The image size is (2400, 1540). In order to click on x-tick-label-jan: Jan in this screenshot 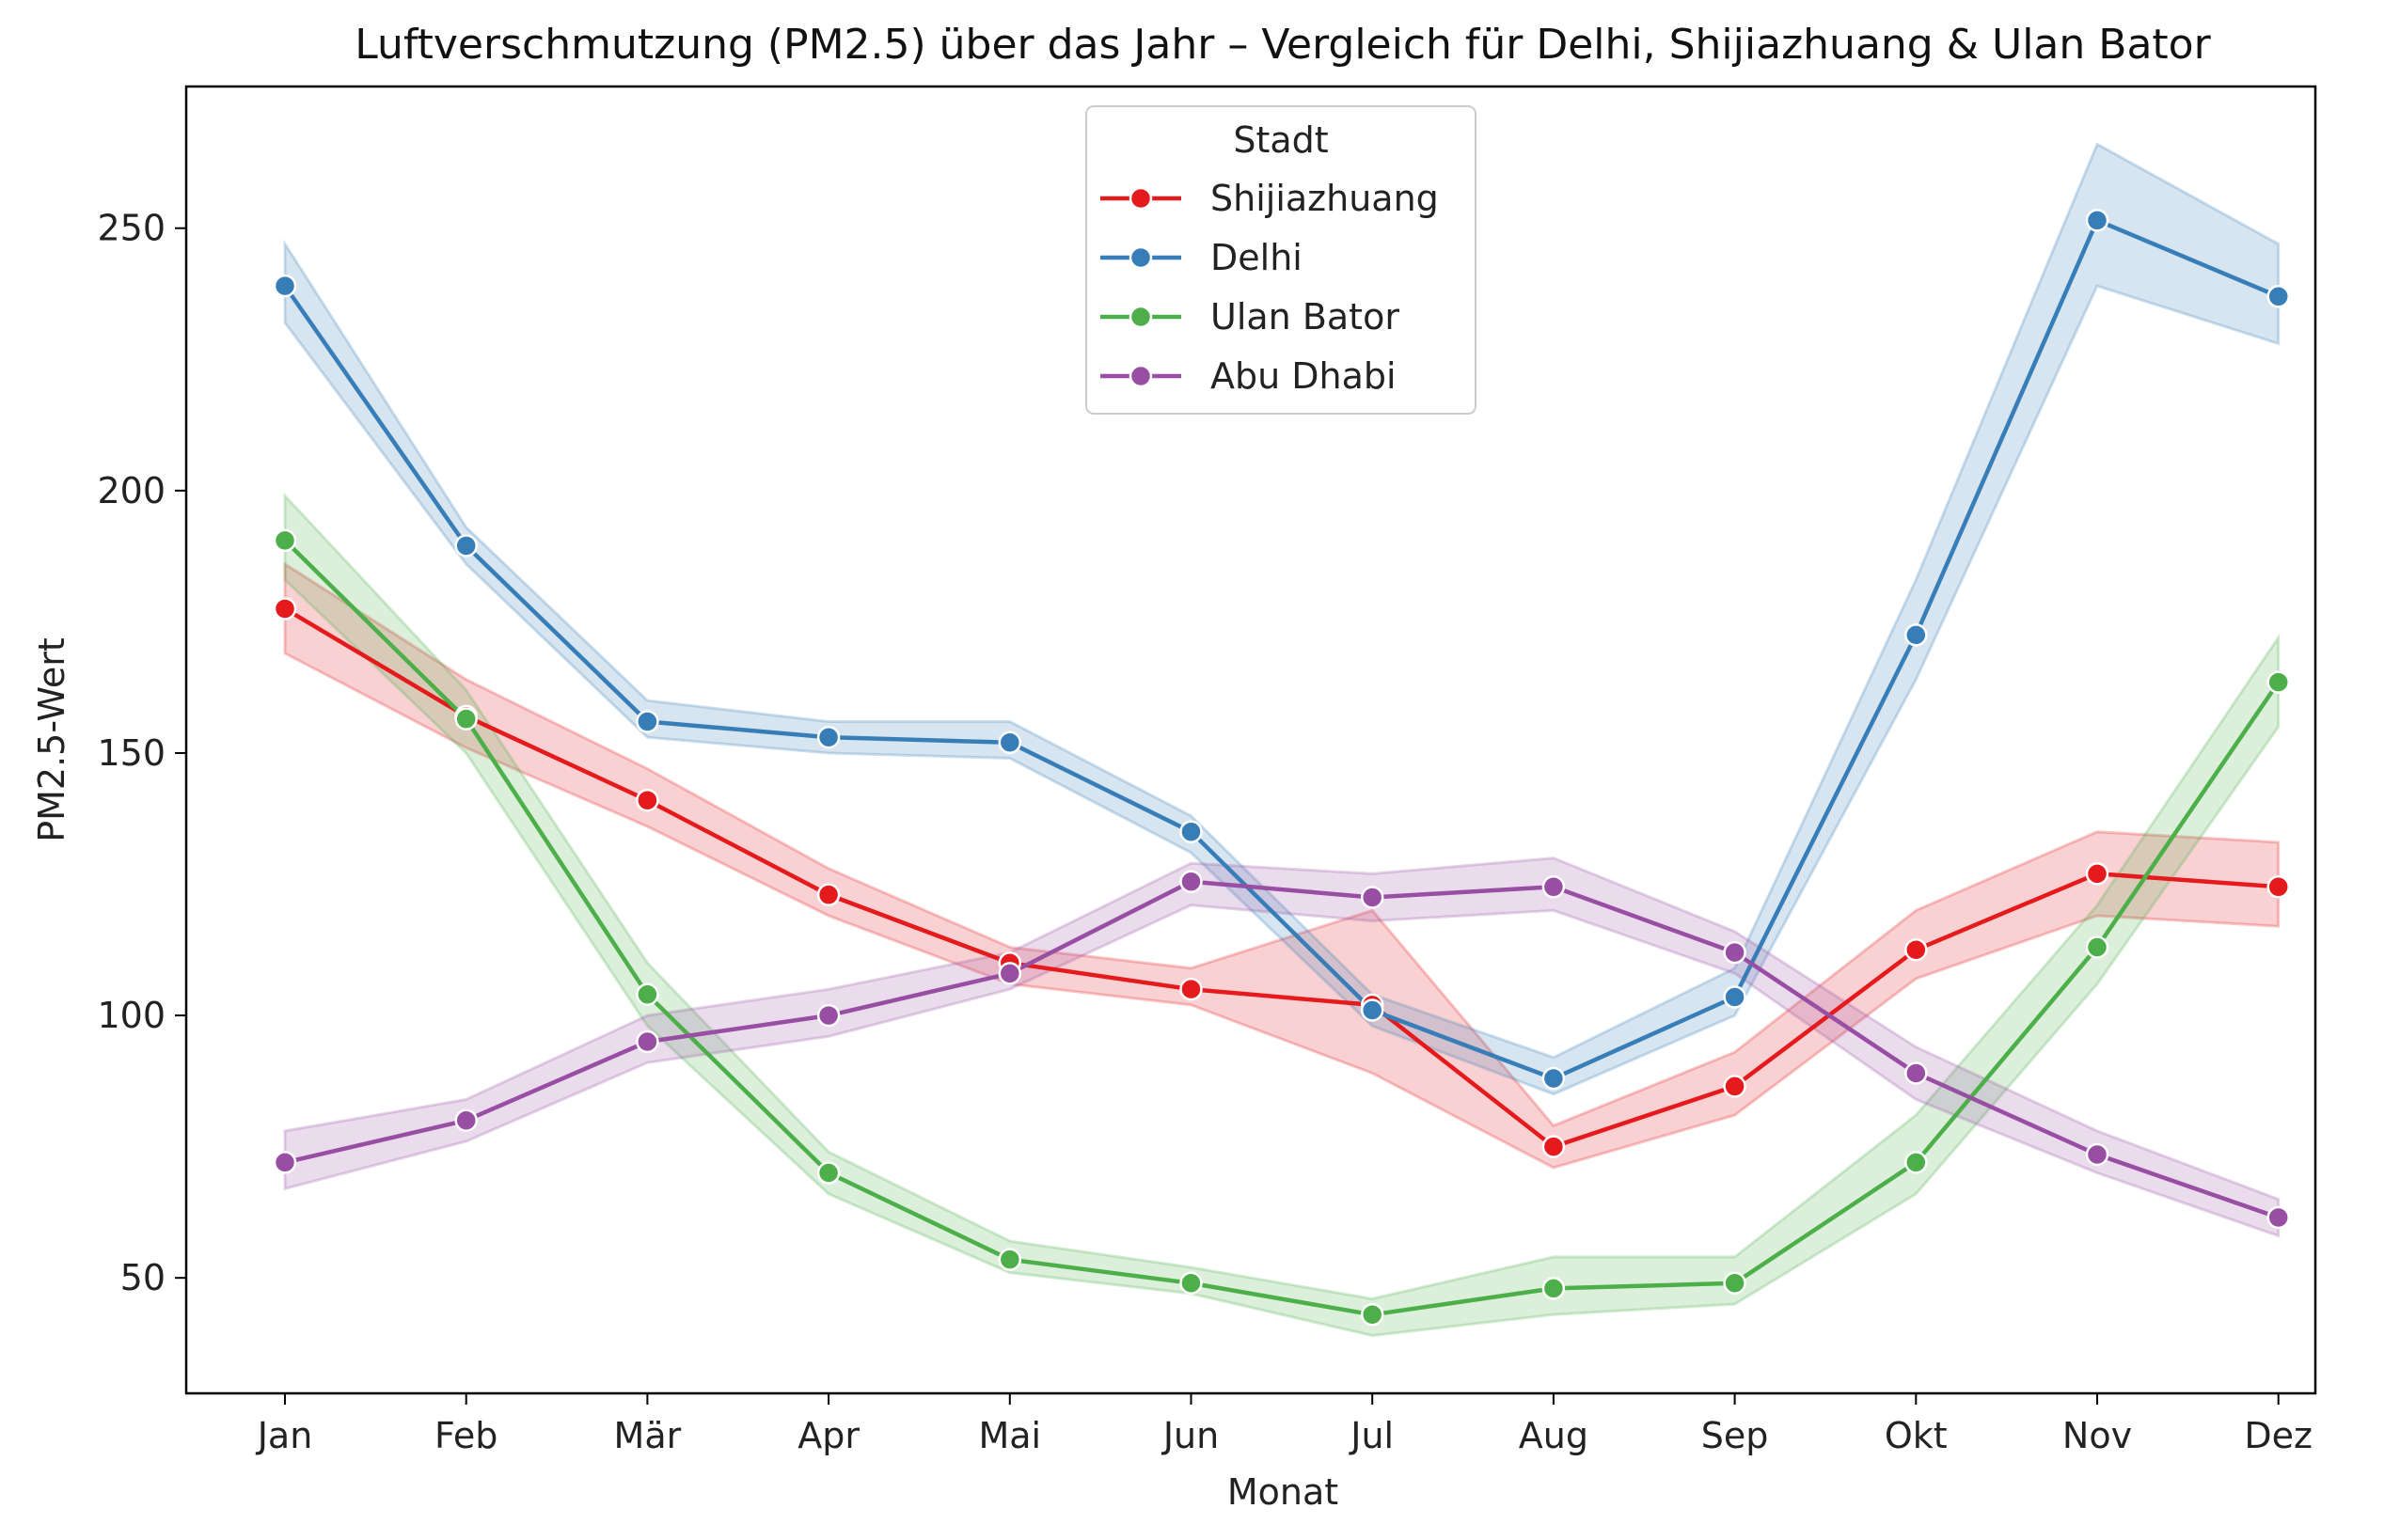, I will do `click(284, 1436)`.